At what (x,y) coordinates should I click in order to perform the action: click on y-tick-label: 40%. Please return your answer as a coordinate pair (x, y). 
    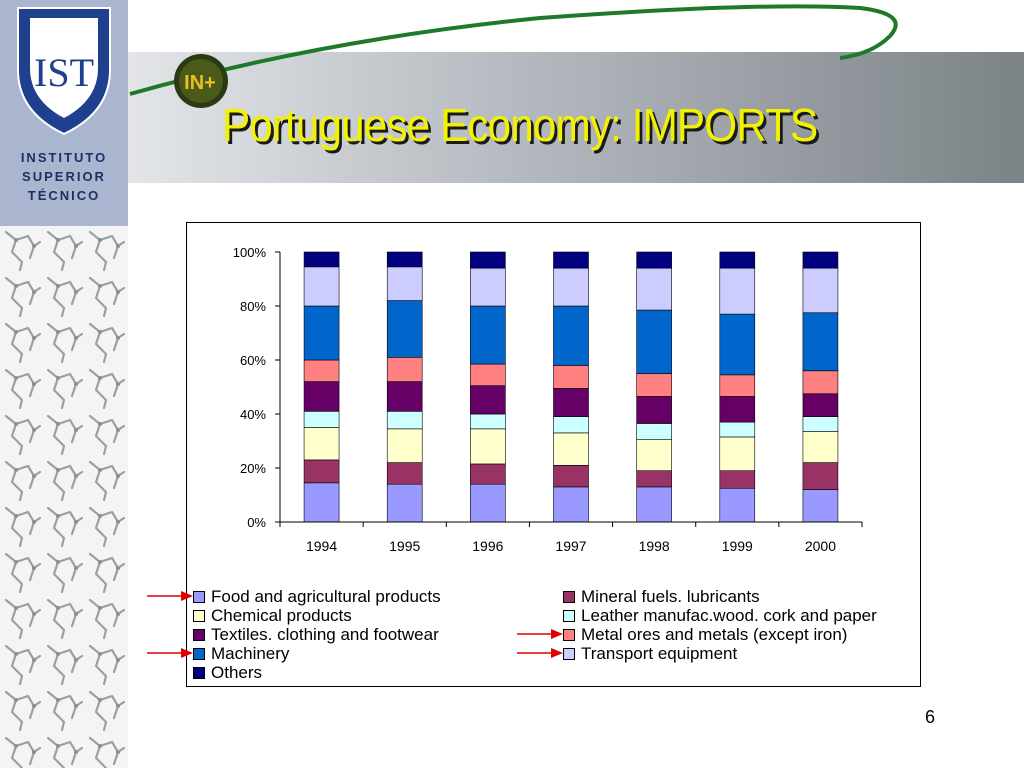
    Looking at the image, I should click on (253, 414).